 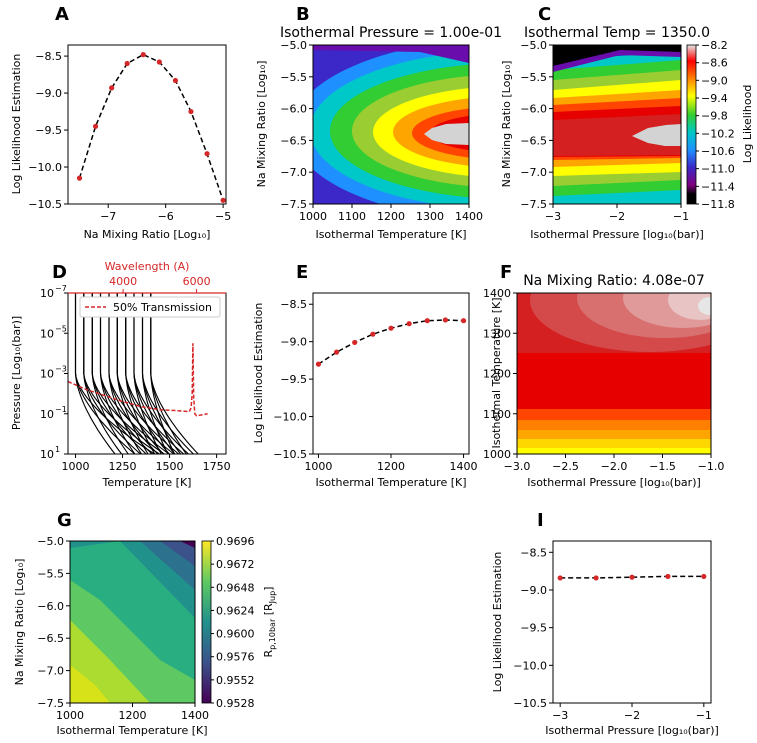 I want to click on panel-b-ytick-label: −6.0, so click(x=293, y=109).